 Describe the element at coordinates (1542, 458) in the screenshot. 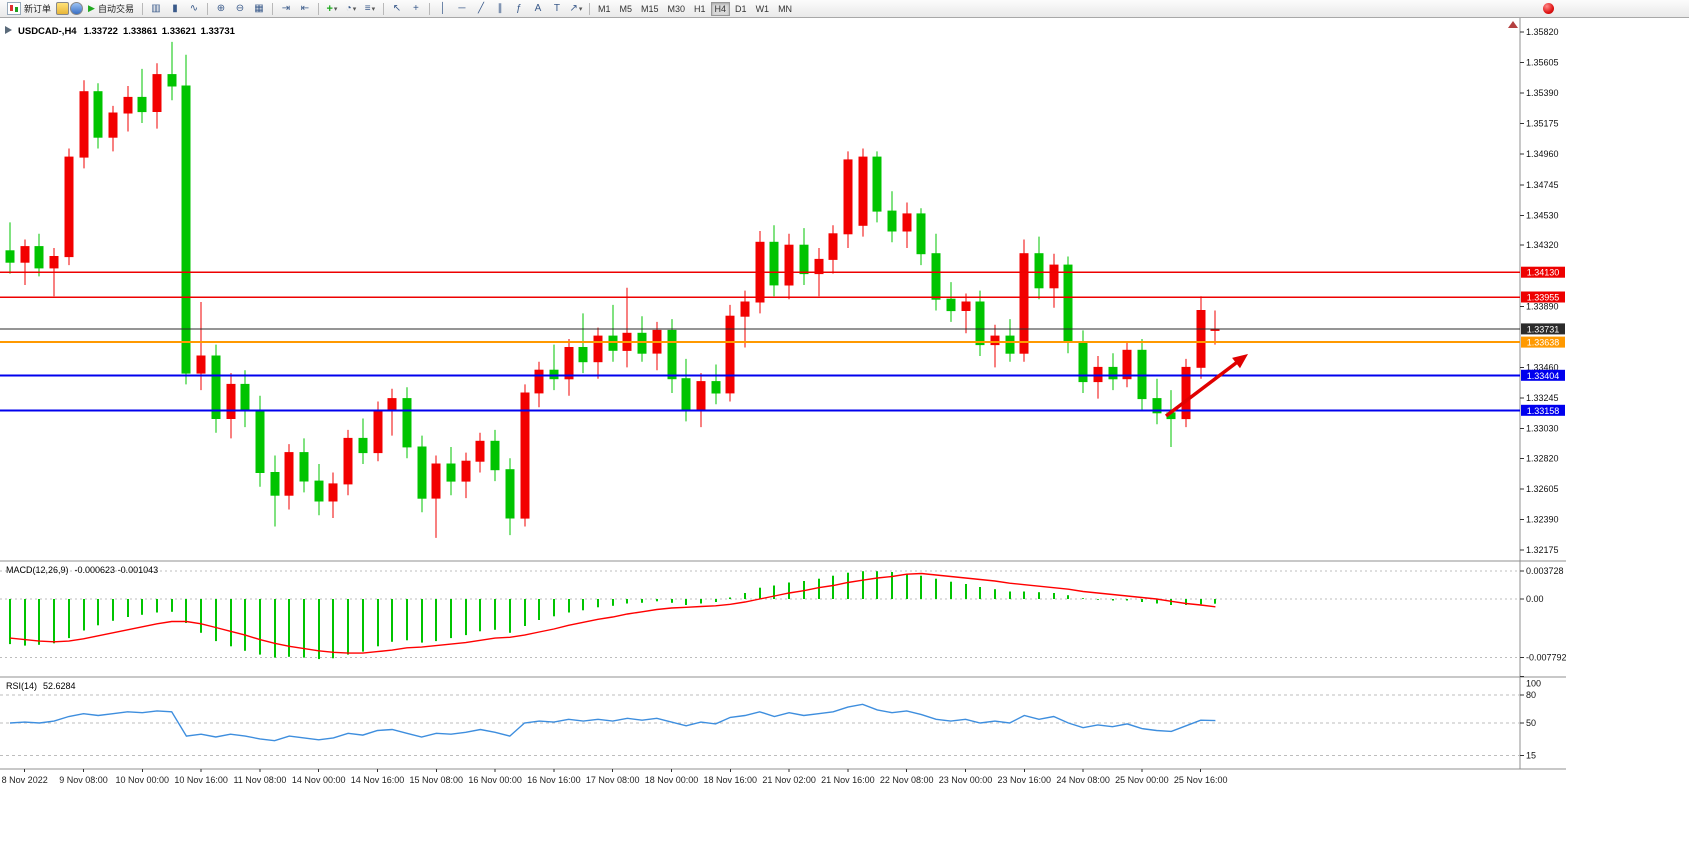

I see `svg-text: 1.32820` at that location.